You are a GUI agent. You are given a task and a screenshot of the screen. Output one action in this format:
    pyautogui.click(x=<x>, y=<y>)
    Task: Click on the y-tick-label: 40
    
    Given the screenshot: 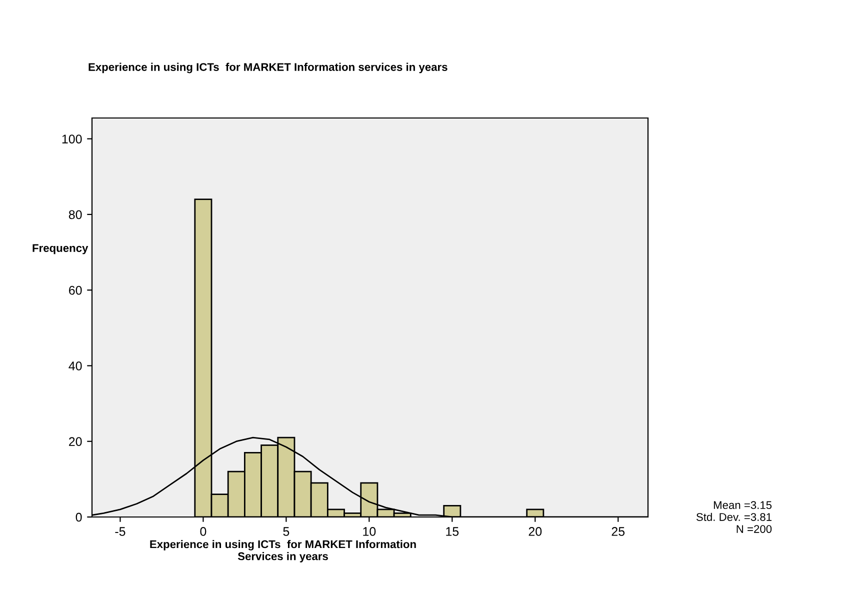 What is the action you would take?
    pyautogui.click(x=75, y=366)
    